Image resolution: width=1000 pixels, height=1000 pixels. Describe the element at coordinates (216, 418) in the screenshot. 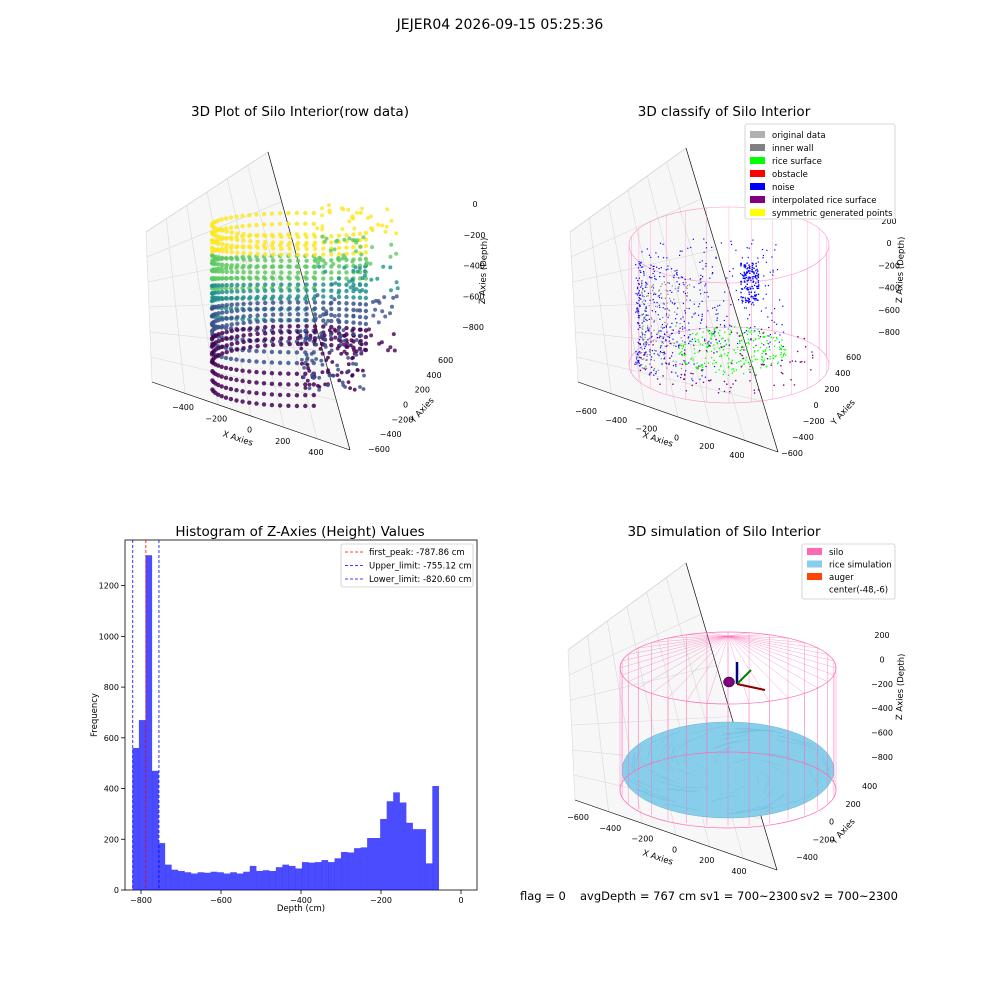

I see `x-tick-label: −200` at that location.